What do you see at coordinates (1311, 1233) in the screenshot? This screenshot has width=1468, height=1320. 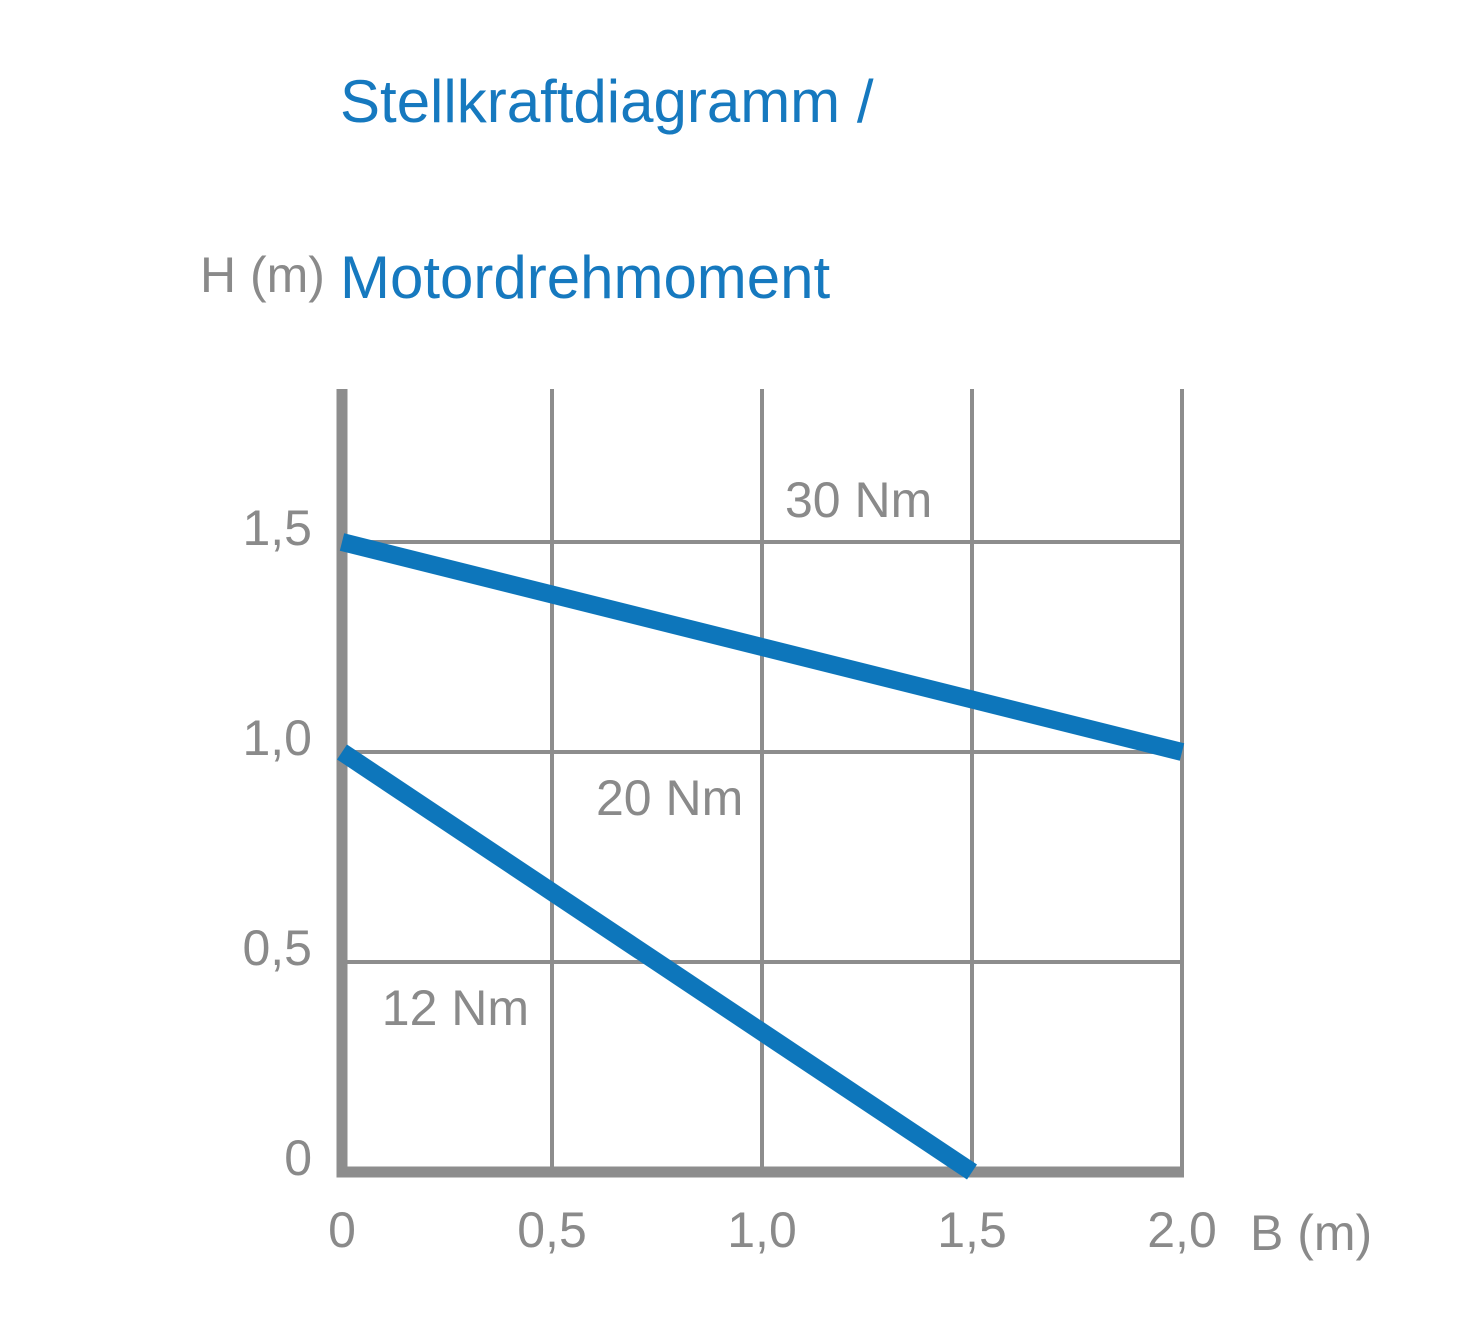 I see `x-axis-label: B (m)` at bounding box center [1311, 1233].